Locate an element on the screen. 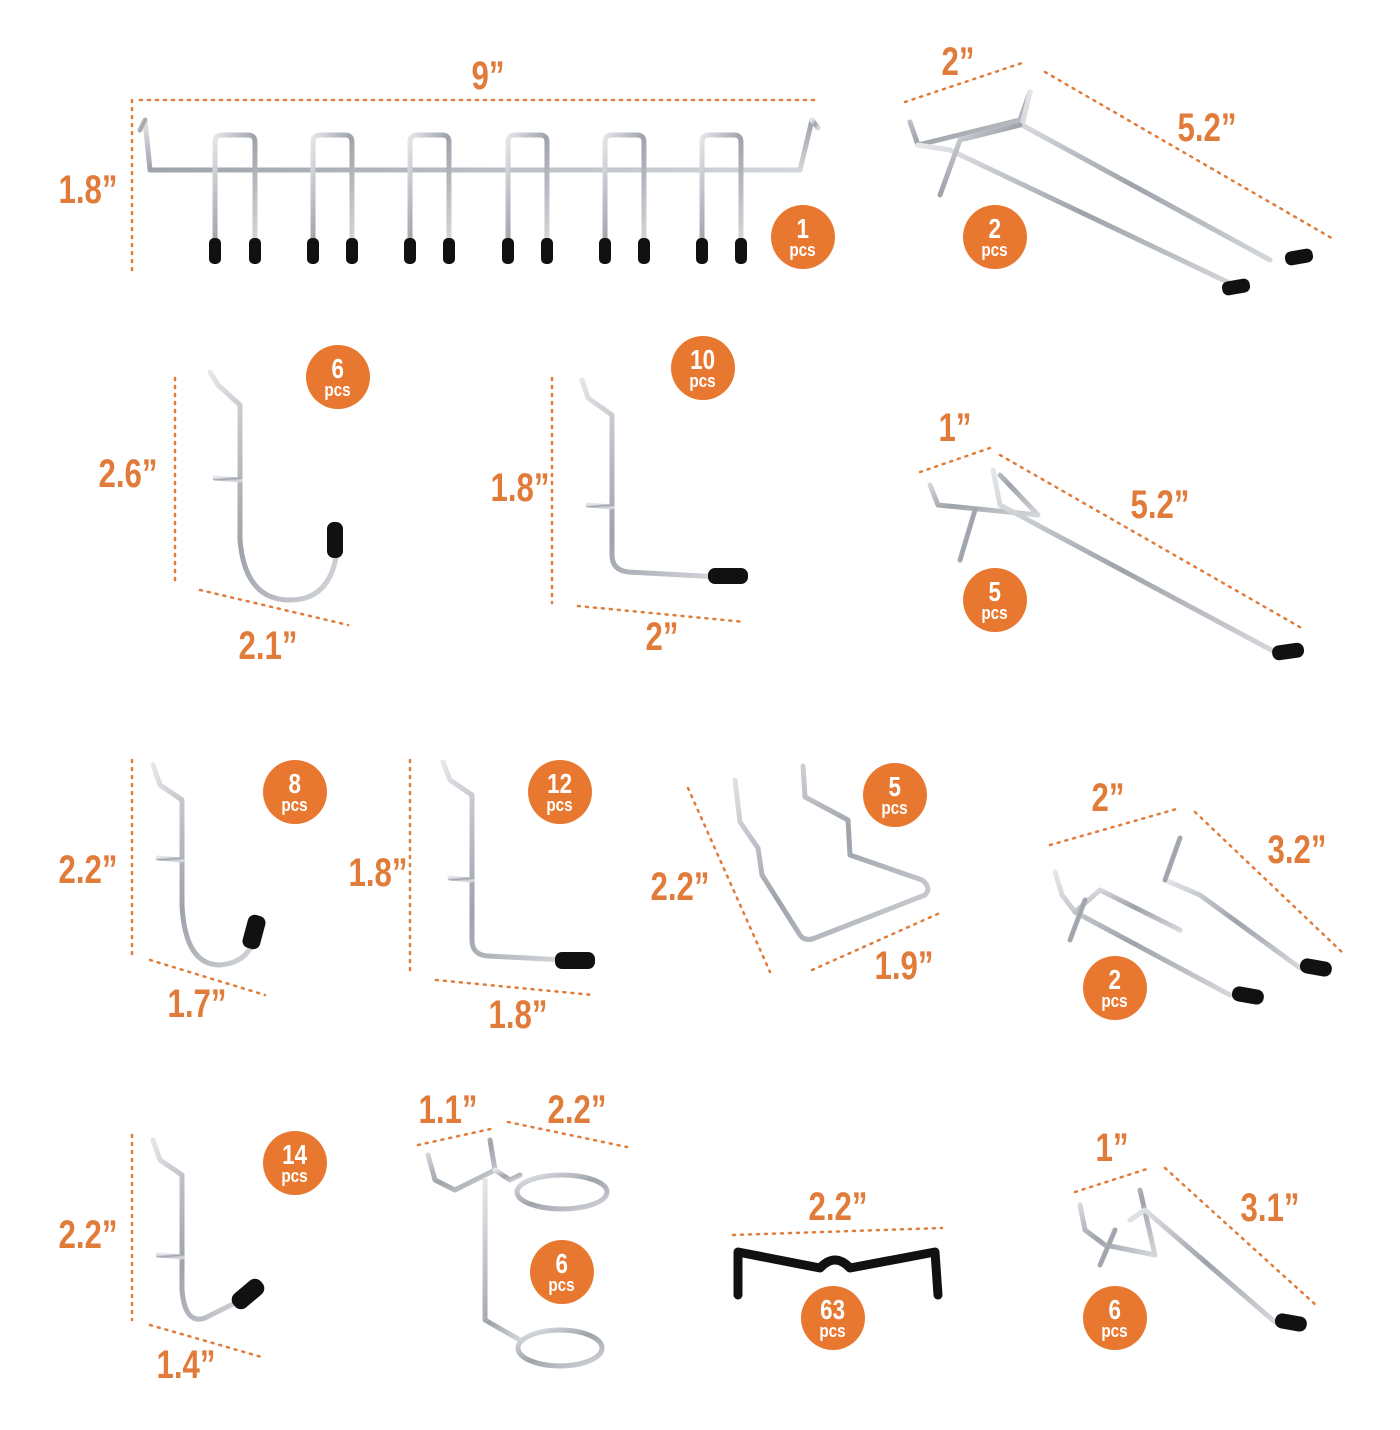  dim-single-hook-width: 1” is located at coordinates (955, 428).